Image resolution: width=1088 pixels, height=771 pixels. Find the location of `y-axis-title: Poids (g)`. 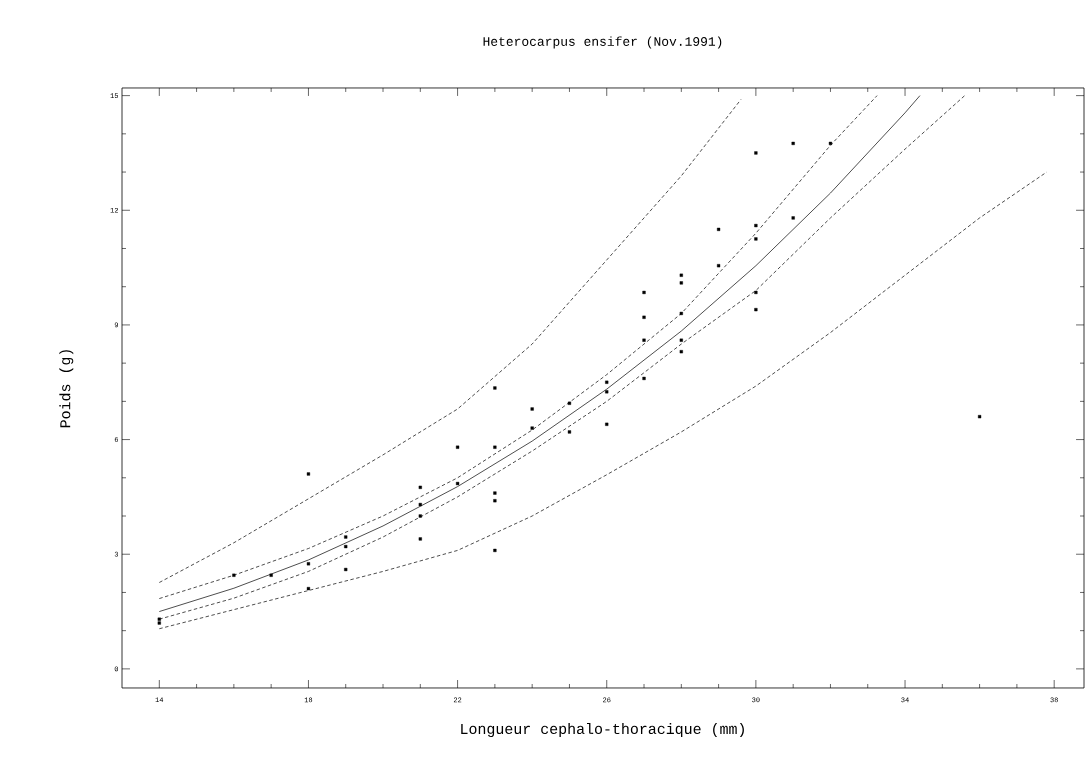

y-axis-title: Poids (g) is located at coordinates (66, 389).